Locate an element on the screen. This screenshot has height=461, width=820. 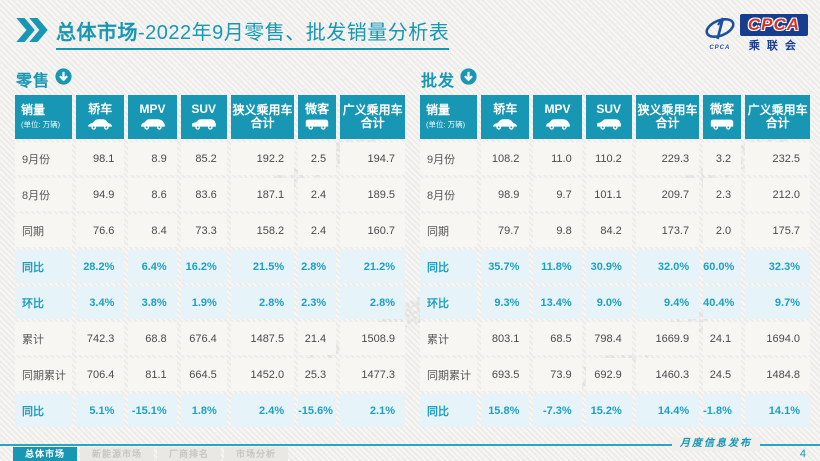
col-header: MPV is located at coordinates (557, 117).